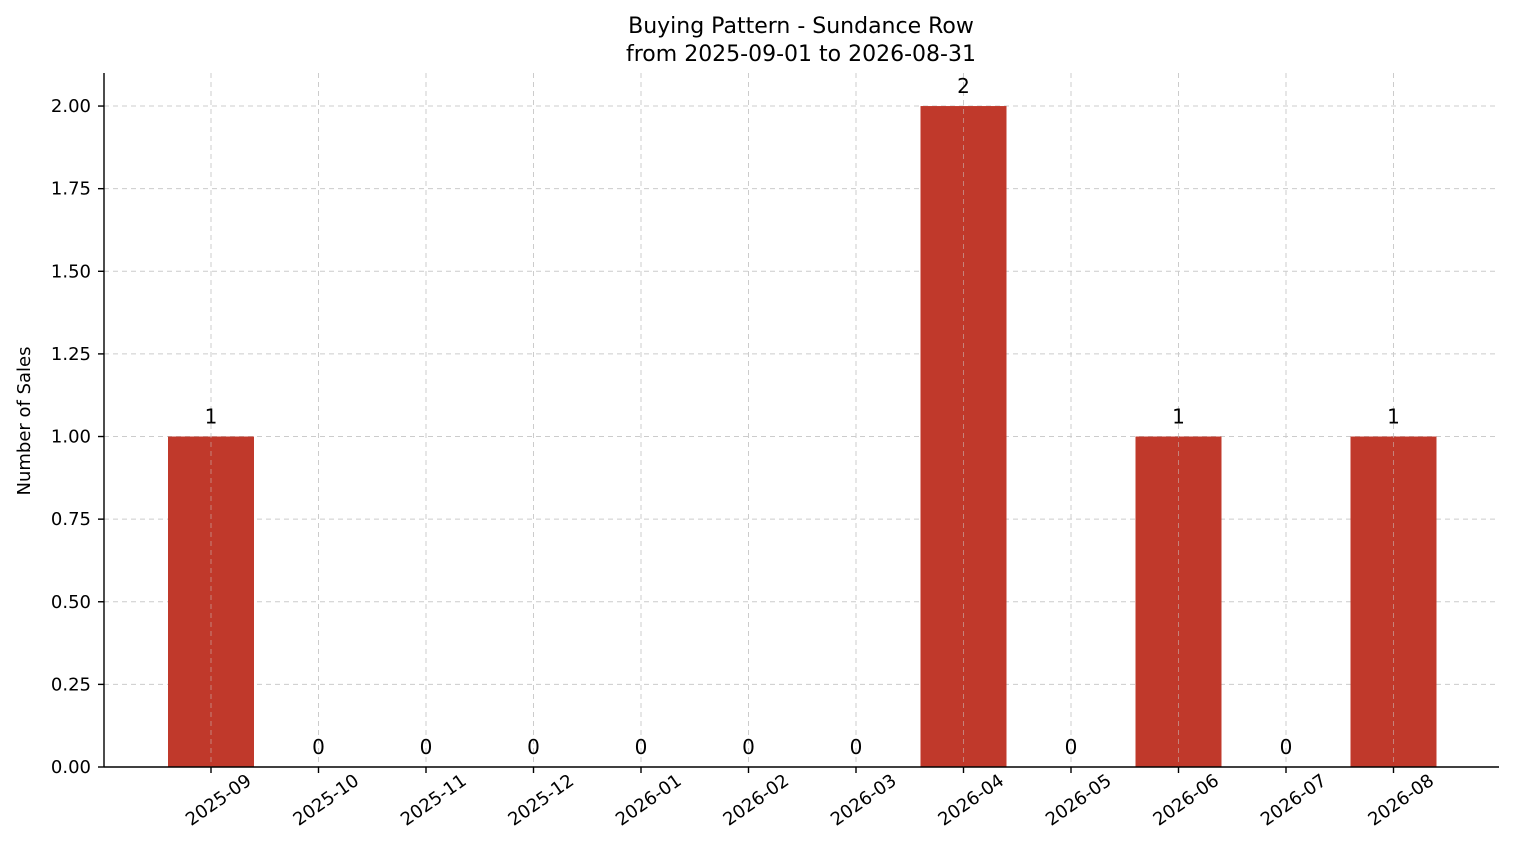 This screenshot has width=1514, height=863. I want to click on x-tick-label: 2026-06, so click(1186, 800).